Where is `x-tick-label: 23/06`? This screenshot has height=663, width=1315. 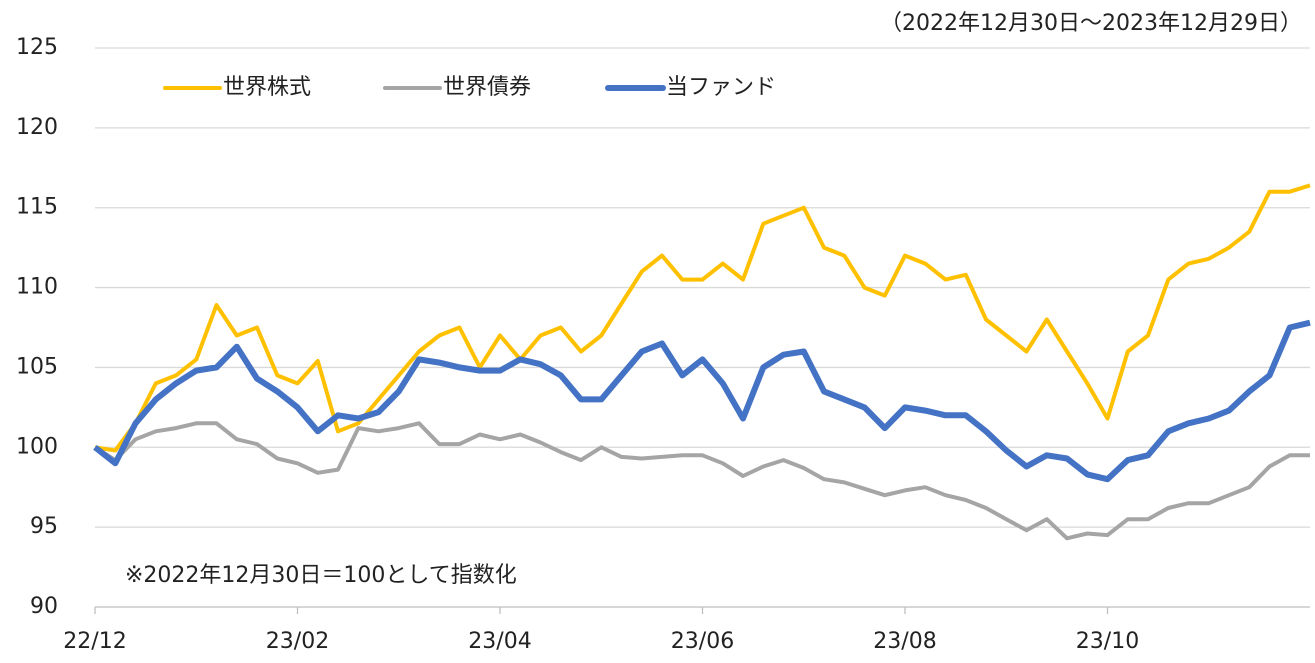
x-tick-label: 23/06 is located at coordinates (702, 641).